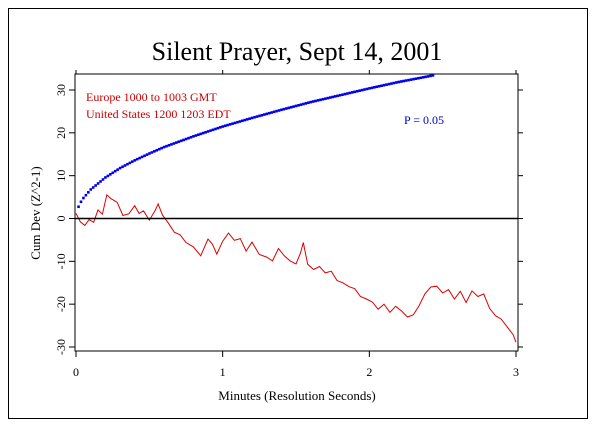 This screenshot has height=427, width=596. What do you see at coordinates (76, 372) in the screenshot?
I see `x-tick-label: 0` at bounding box center [76, 372].